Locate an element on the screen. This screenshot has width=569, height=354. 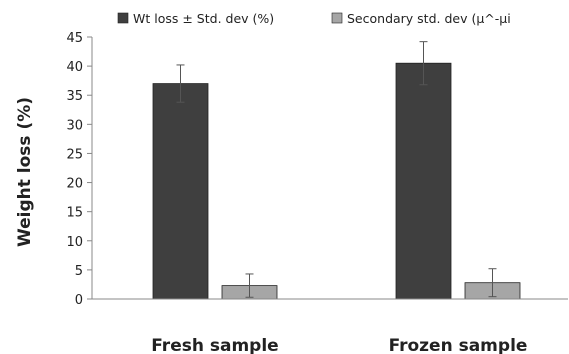
y-tick-label: 0 is located at coordinates (79, 300).